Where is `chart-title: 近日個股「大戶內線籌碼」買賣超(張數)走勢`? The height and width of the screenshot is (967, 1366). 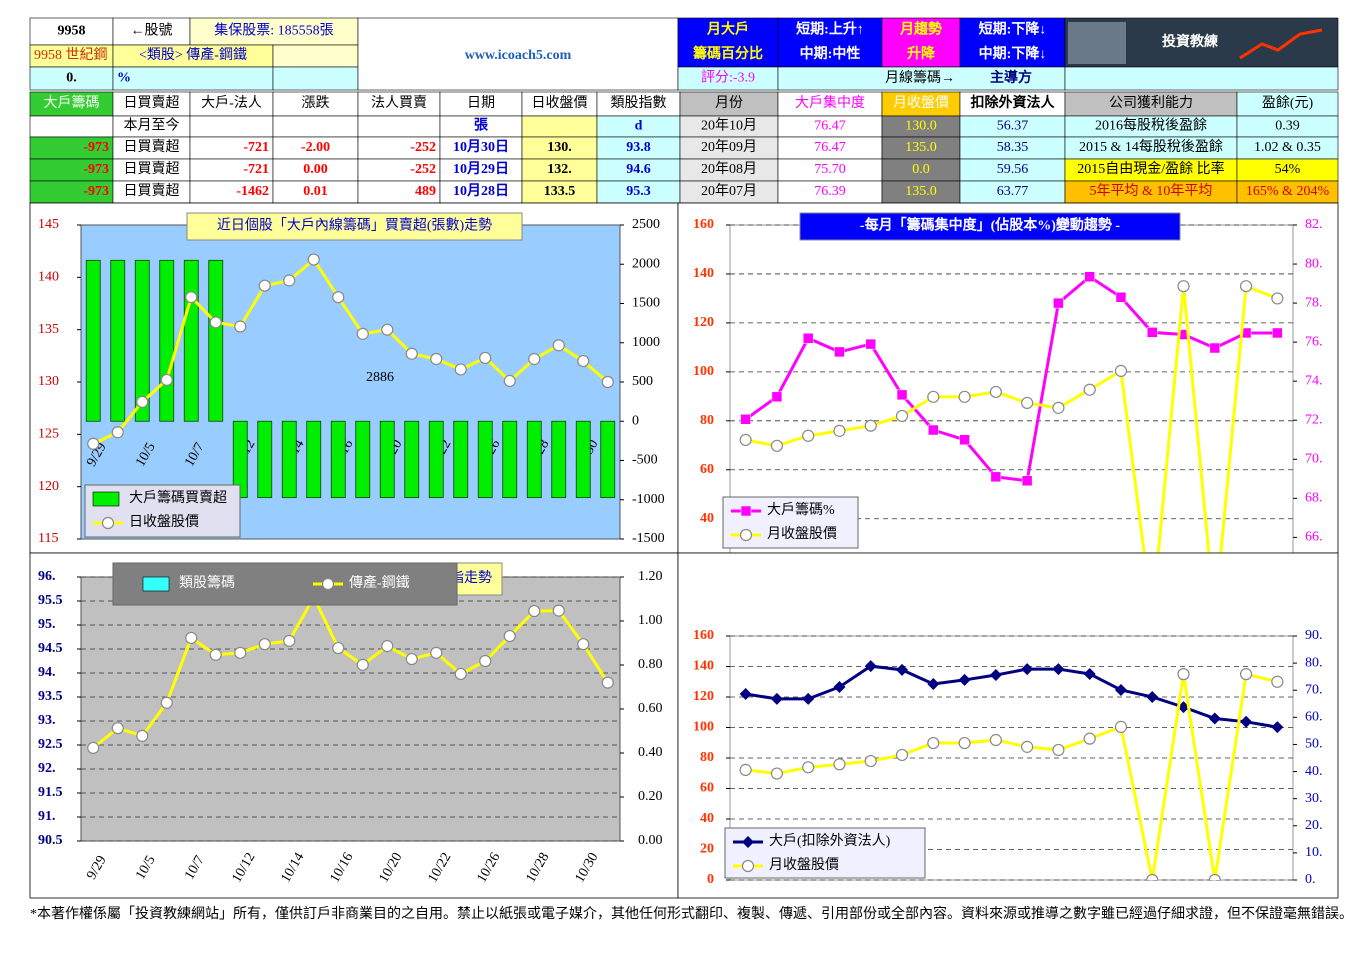
chart-title: 近日個股「大戶內線籌碼」買賣超(張數)走勢 is located at coordinates (354, 226).